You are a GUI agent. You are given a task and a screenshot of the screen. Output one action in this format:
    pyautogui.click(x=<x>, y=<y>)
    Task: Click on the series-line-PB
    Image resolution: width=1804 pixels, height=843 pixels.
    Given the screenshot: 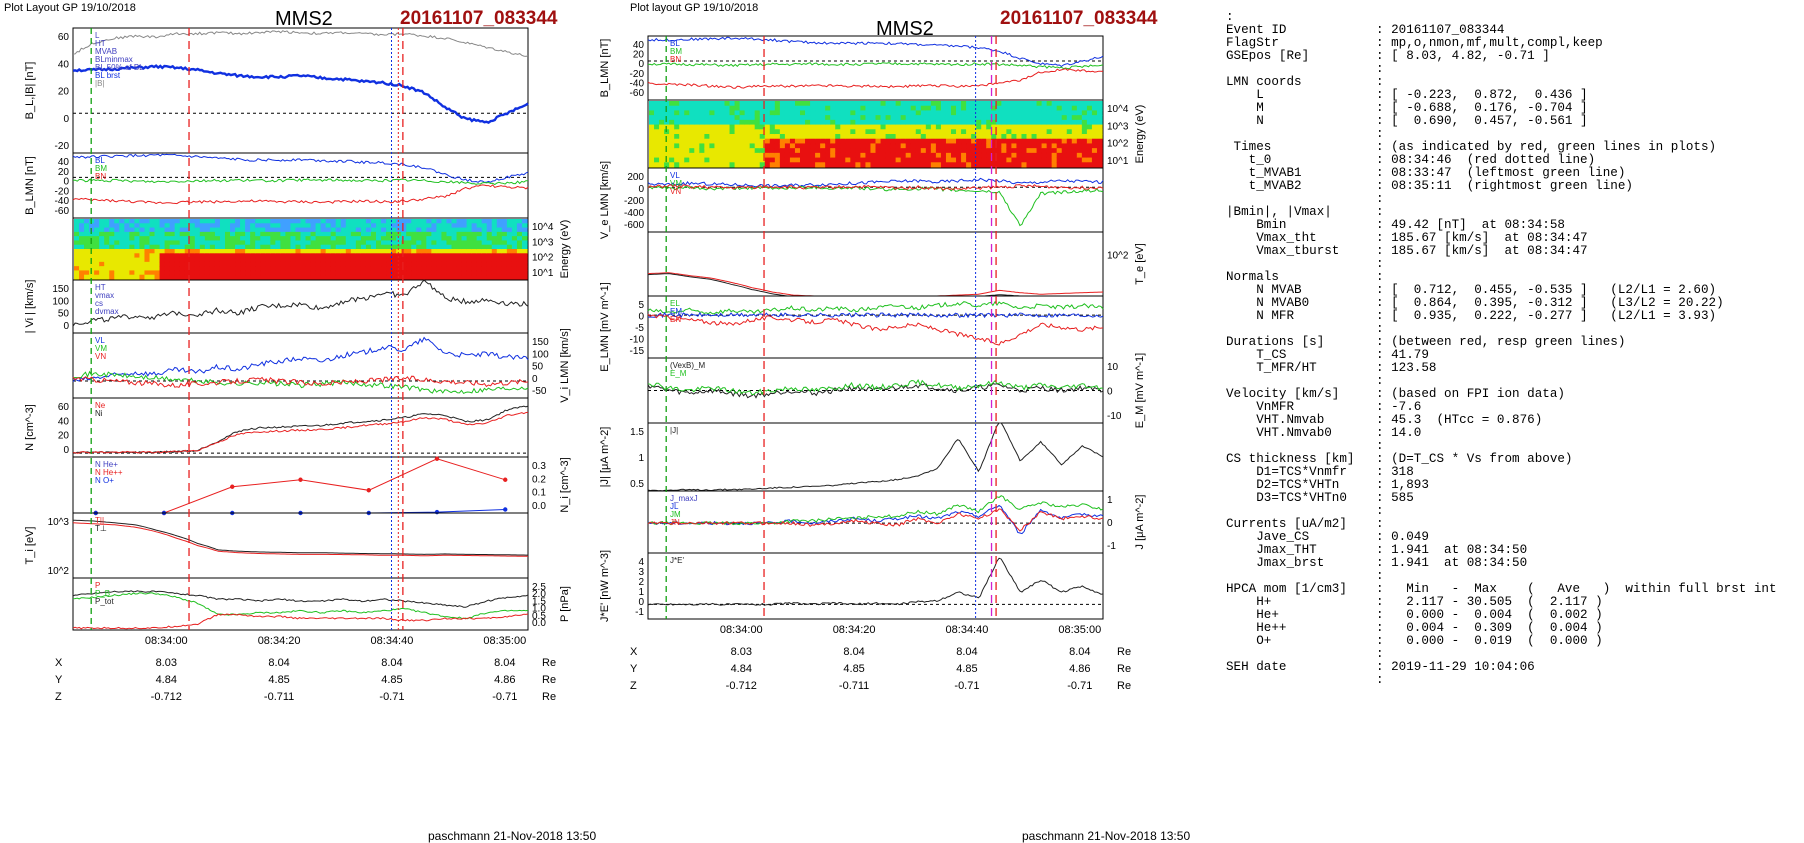 What is the action you would take?
    pyautogui.click(x=300, y=606)
    